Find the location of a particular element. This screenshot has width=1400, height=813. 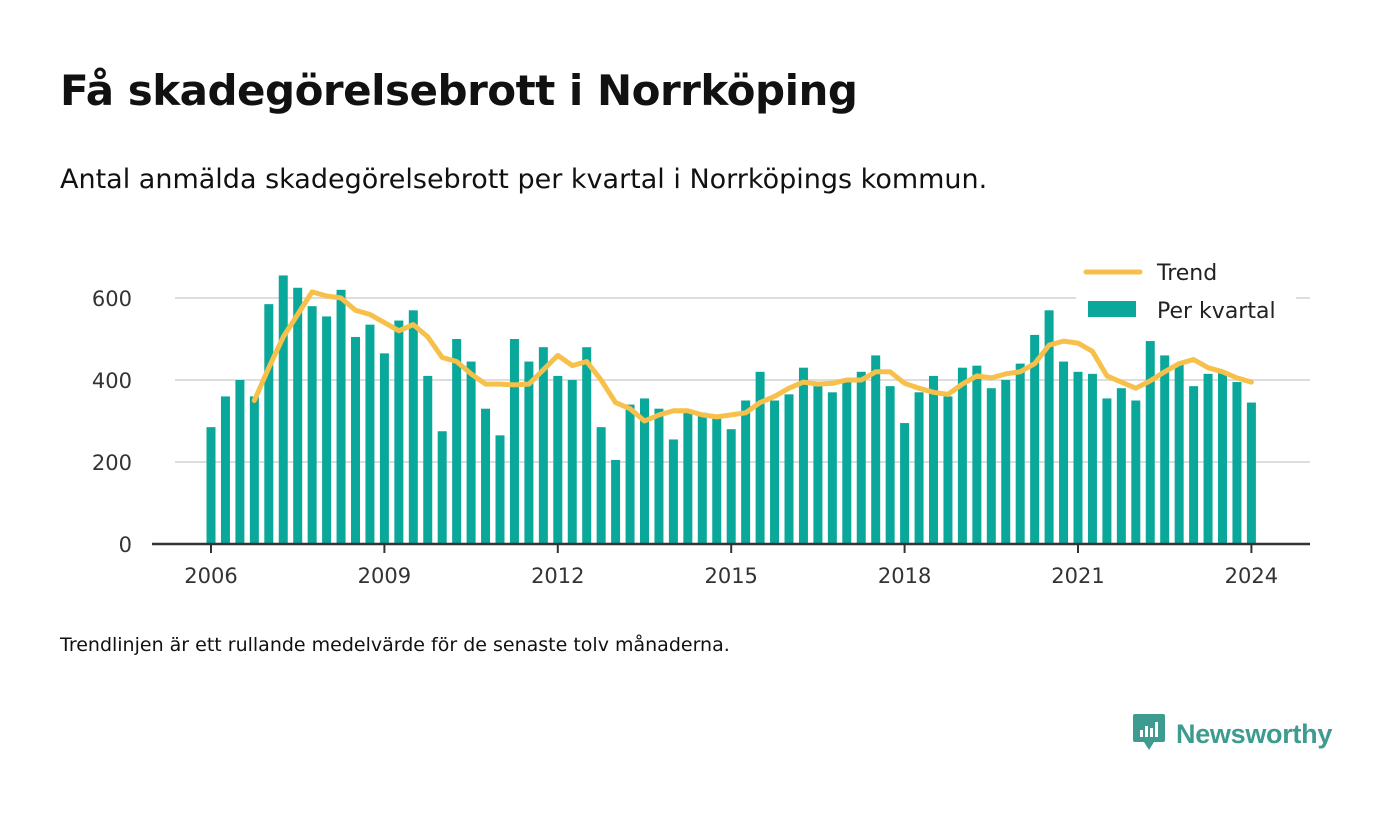

y-tick-label: 0 is located at coordinates (125, 545).